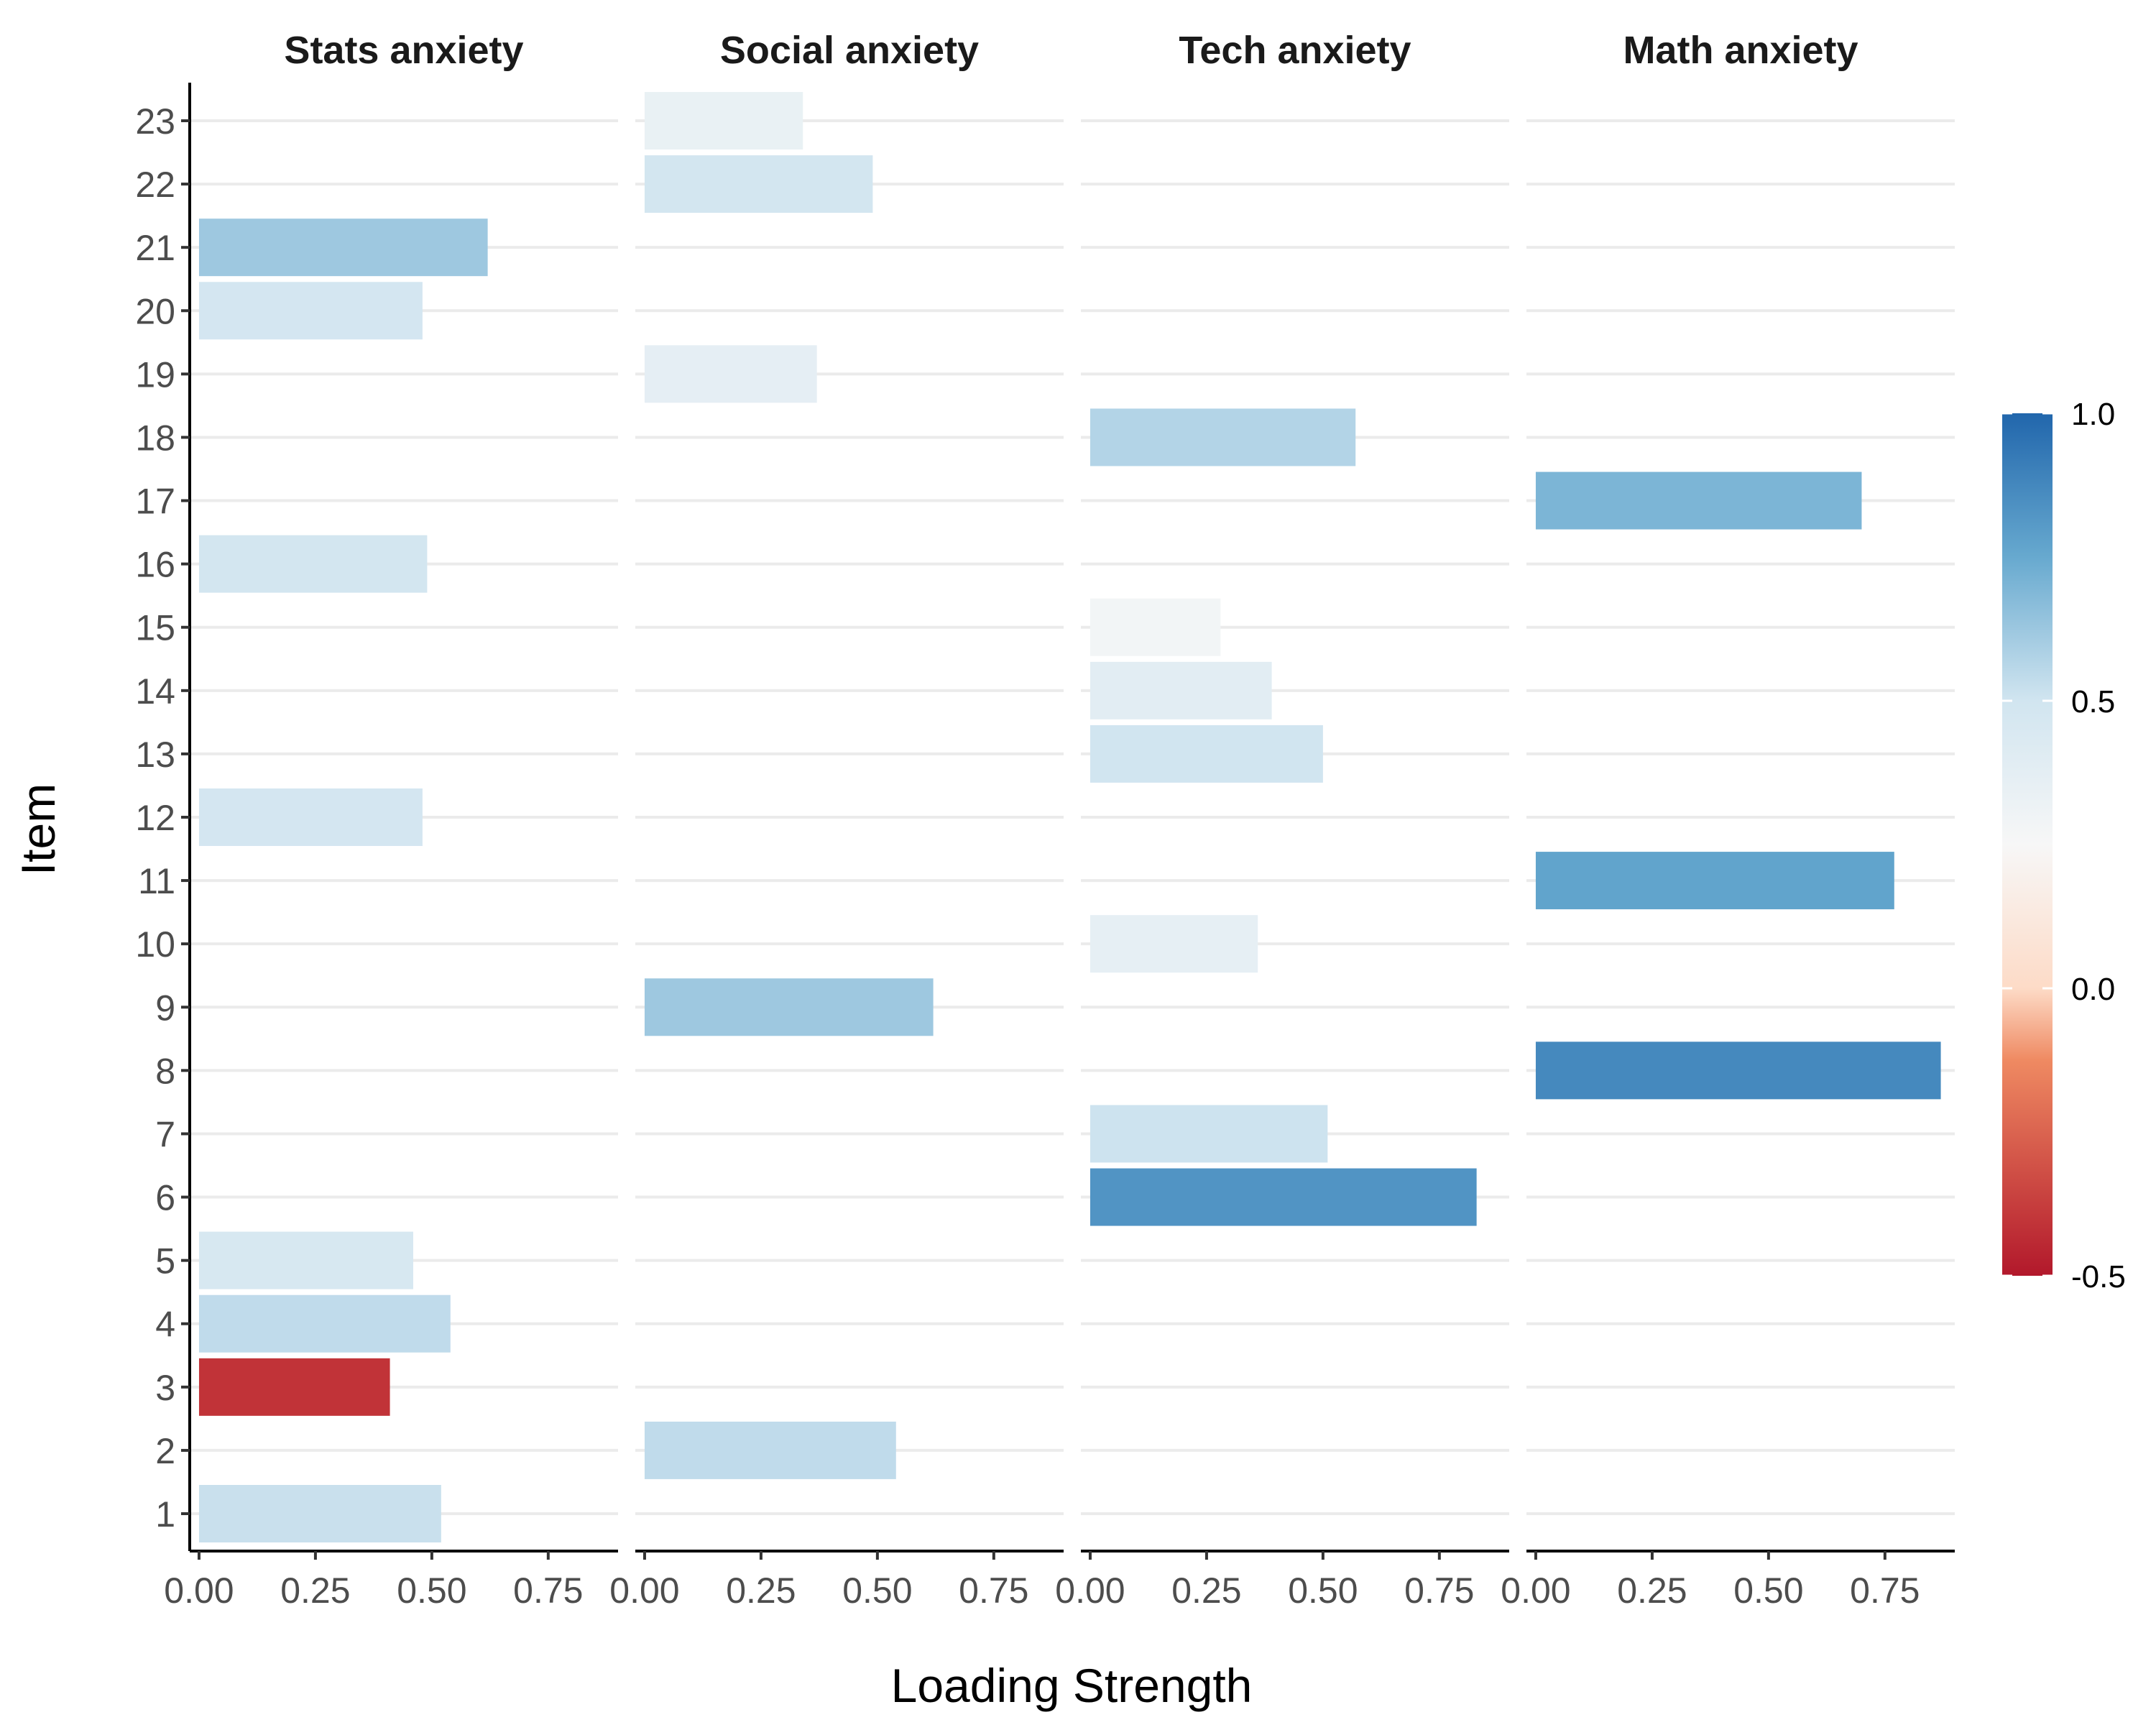  I want to click on facet-title: Social anxiety, so click(850, 50).